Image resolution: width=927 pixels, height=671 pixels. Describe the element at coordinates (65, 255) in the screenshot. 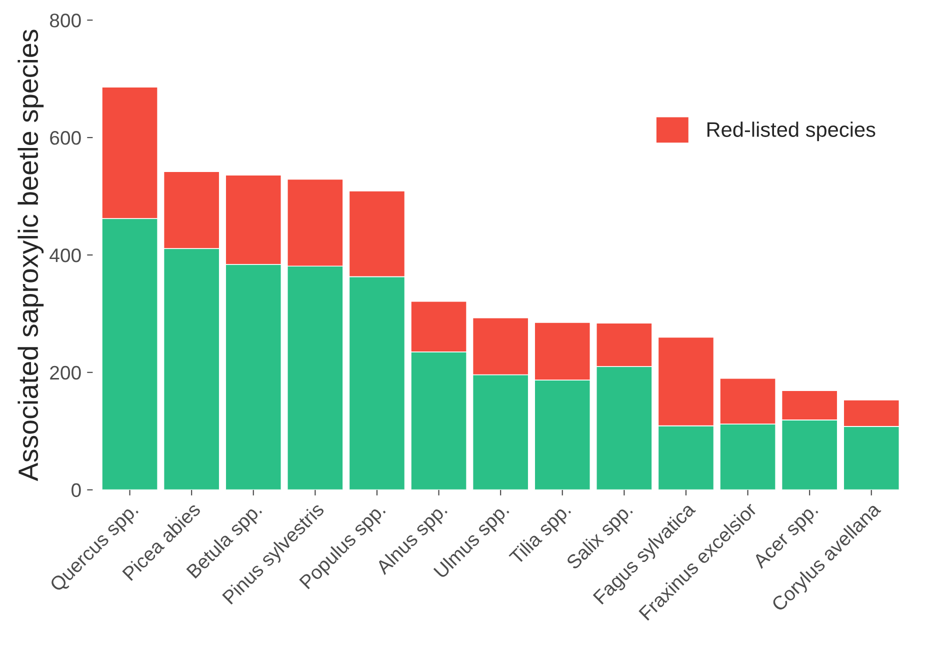

I see `y-tick-label: 400` at that location.